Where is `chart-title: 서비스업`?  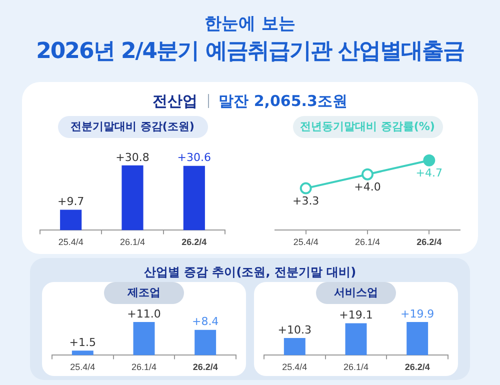
chart-title: 서비스업 is located at coordinates (356, 293).